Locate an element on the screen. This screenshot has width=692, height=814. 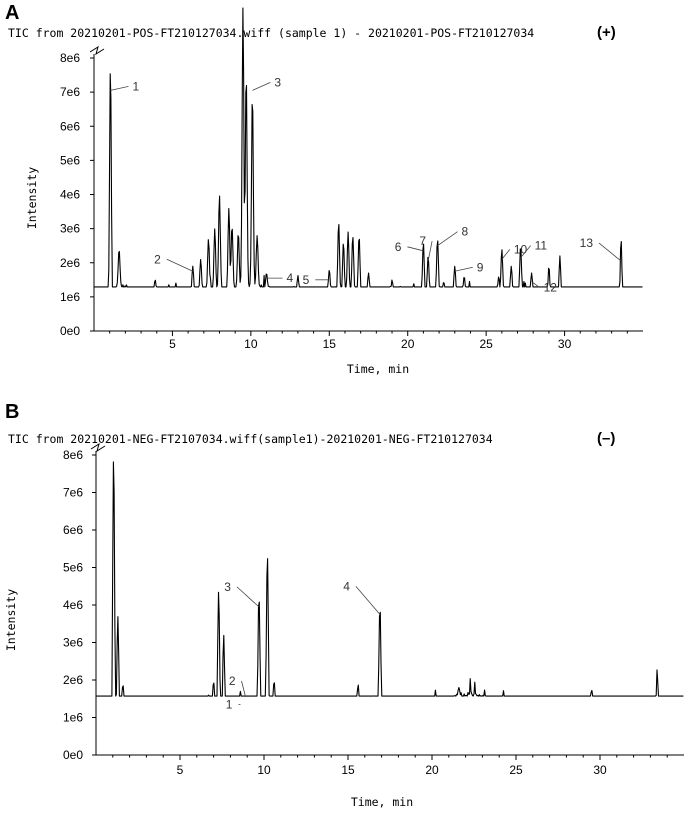
peak-annotation-label: 7 is located at coordinates (422, 241).